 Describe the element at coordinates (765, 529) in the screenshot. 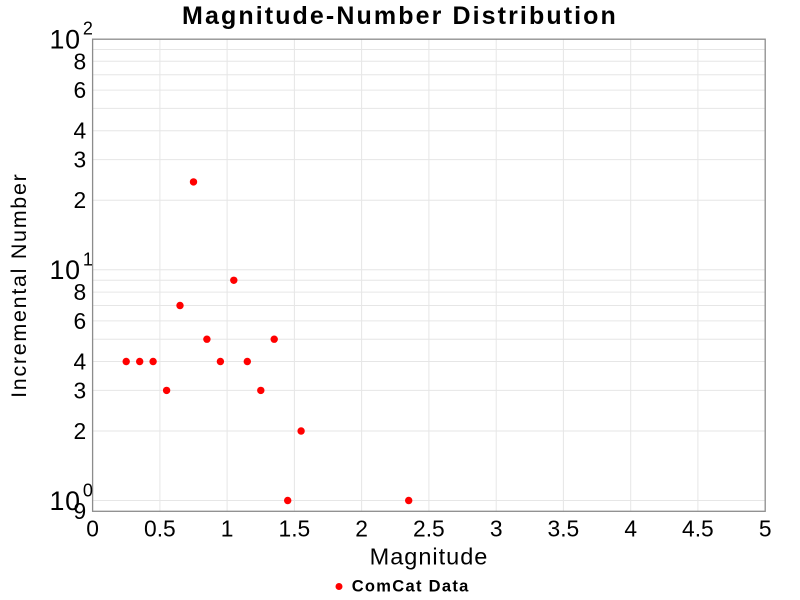

I see `svg-text: 5` at that location.